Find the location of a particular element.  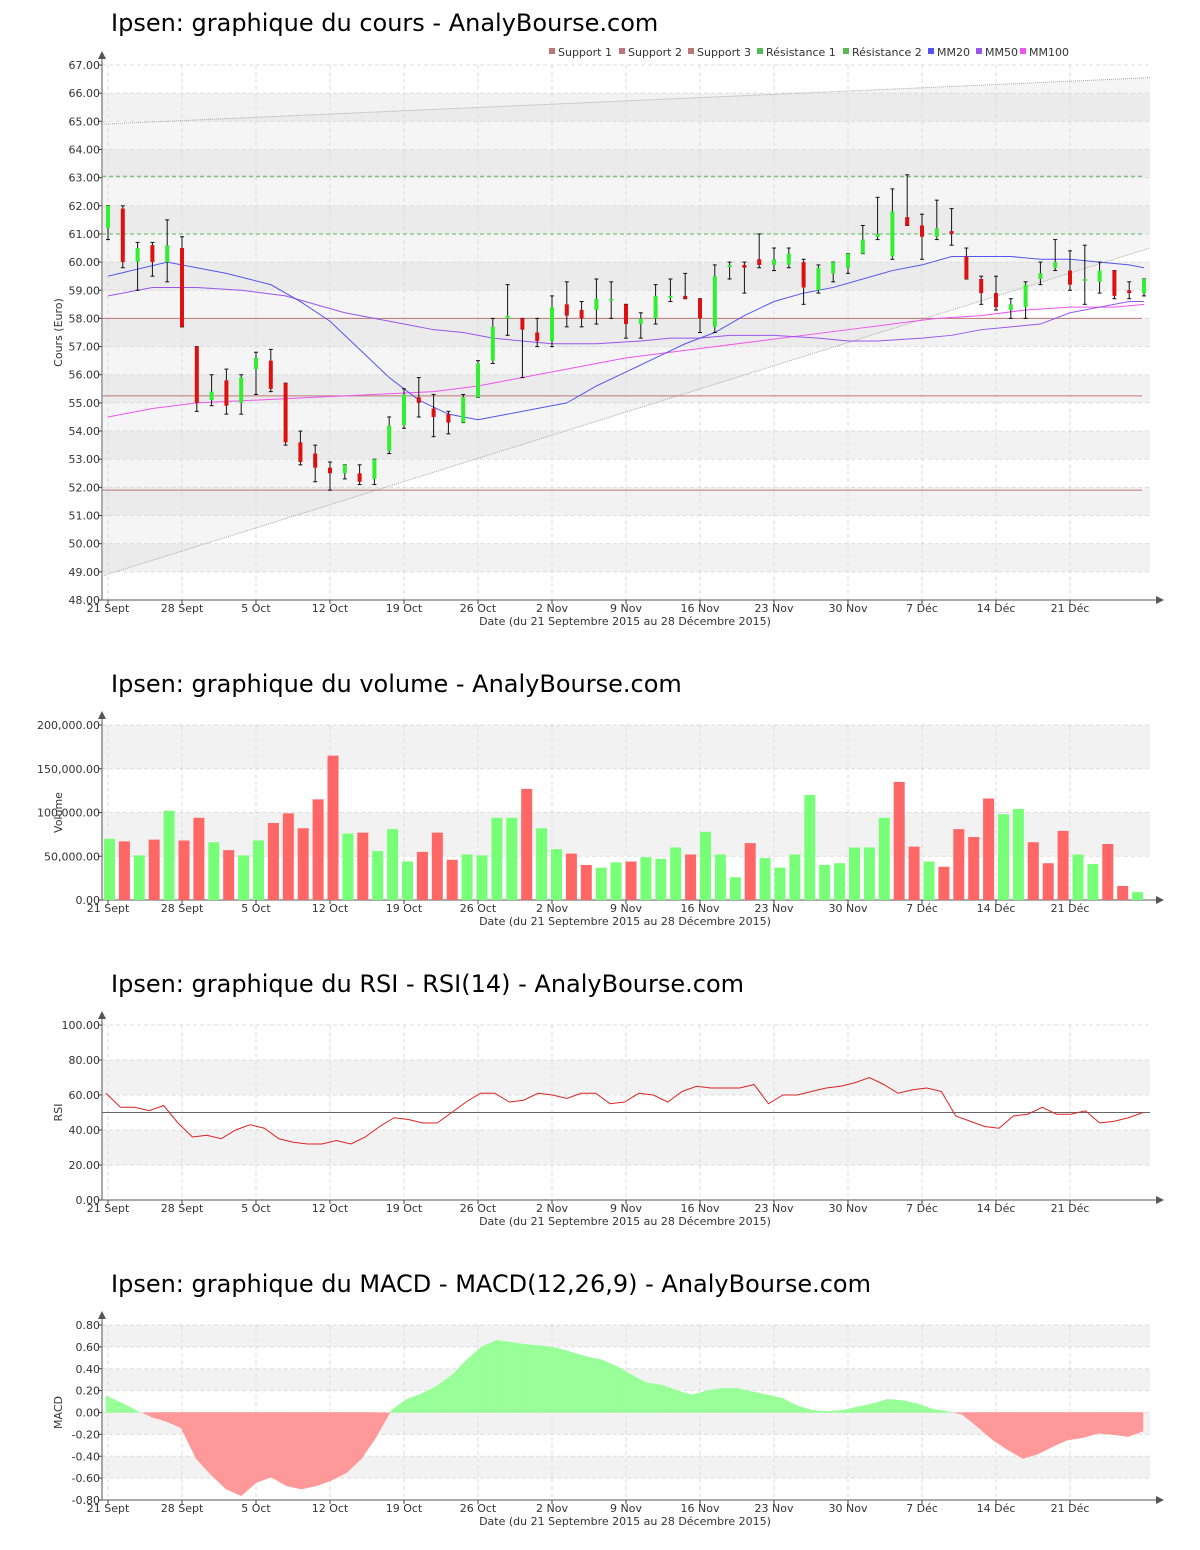

rsi-xtick-label: 5 Oct is located at coordinates (256, 1208).